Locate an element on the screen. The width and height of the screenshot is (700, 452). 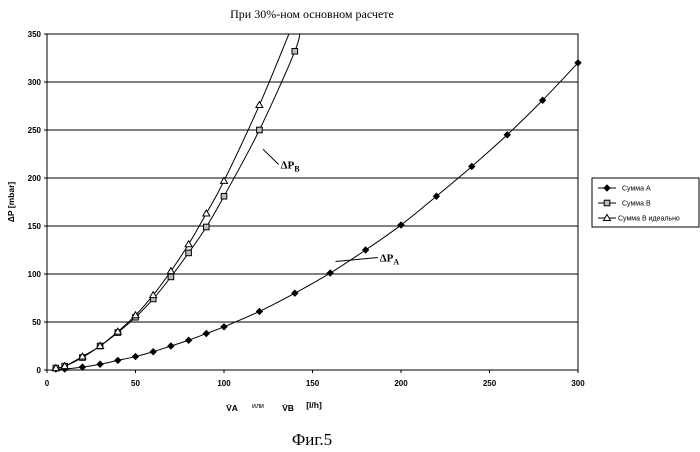
y-tick-label: 50 is located at coordinates (36, 322).